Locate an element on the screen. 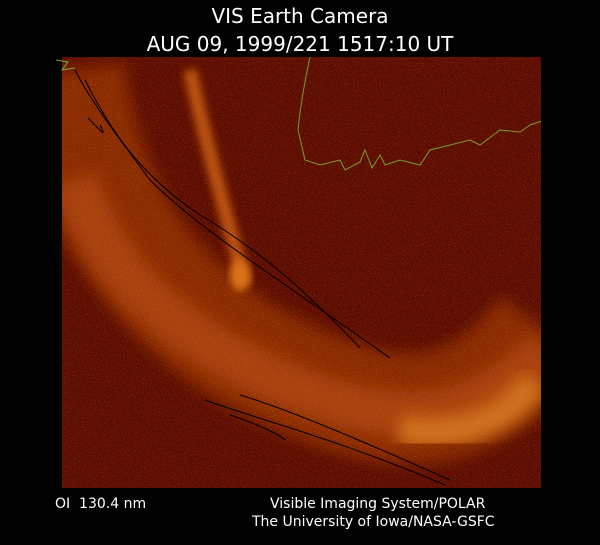 The height and width of the screenshot is (545, 600). subtitle: AUG 09, 1999/221 1517:10 UT is located at coordinates (301, 44).